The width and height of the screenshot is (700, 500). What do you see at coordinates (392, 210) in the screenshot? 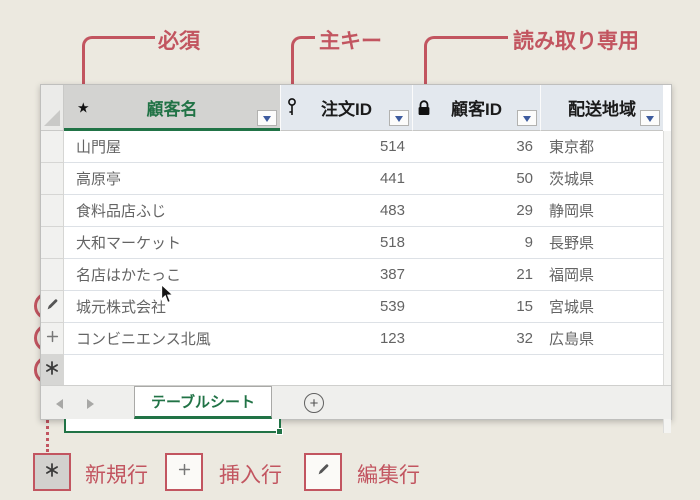
I see `cell-order-id: 483` at bounding box center [392, 210].